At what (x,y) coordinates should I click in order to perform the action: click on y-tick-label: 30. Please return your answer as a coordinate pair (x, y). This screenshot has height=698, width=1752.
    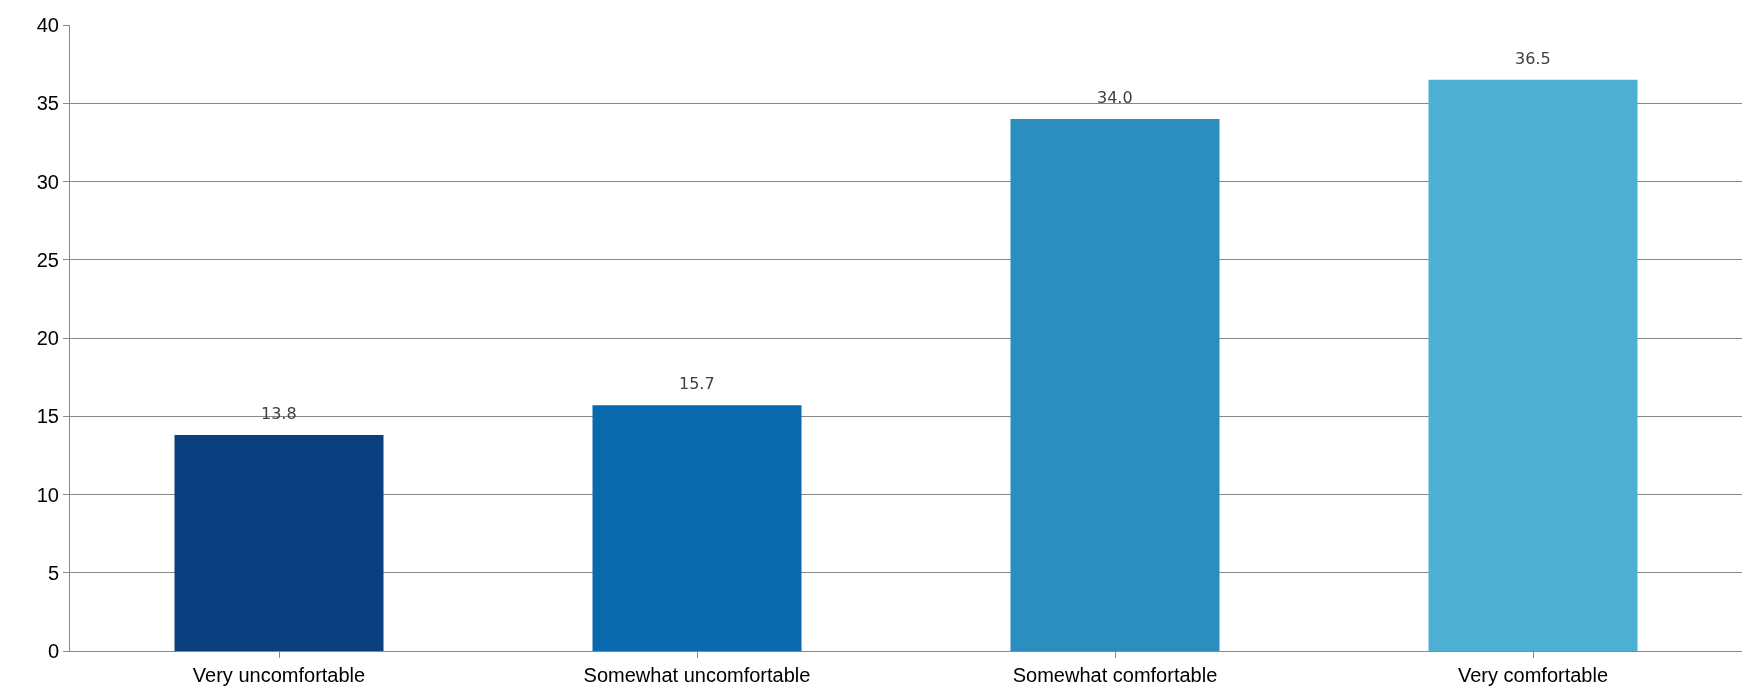
    Looking at the image, I should click on (47, 181).